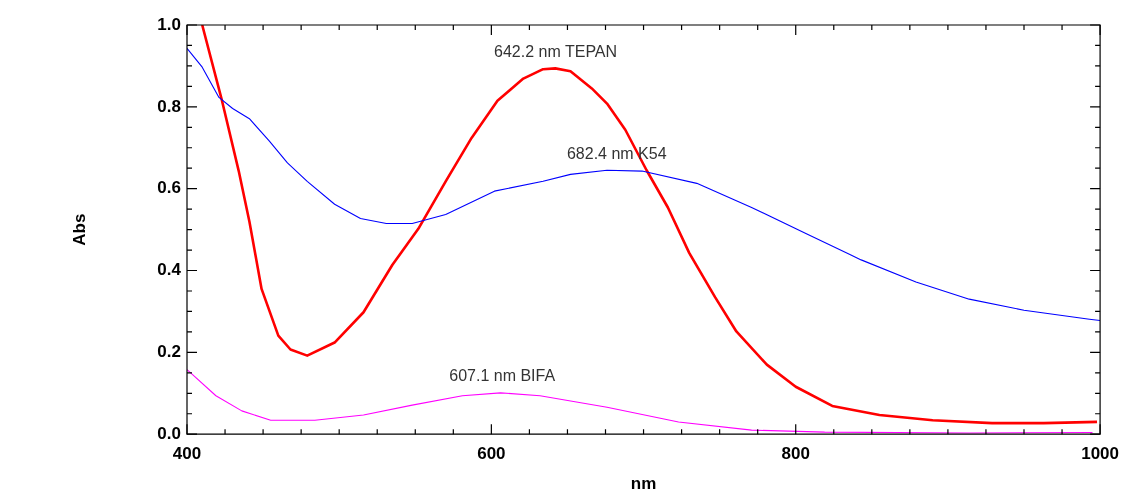 The height and width of the screenshot is (497, 1129). Describe the element at coordinates (556, 51) in the screenshot. I see `annotation: 642.2 nm TEPAN` at that location.